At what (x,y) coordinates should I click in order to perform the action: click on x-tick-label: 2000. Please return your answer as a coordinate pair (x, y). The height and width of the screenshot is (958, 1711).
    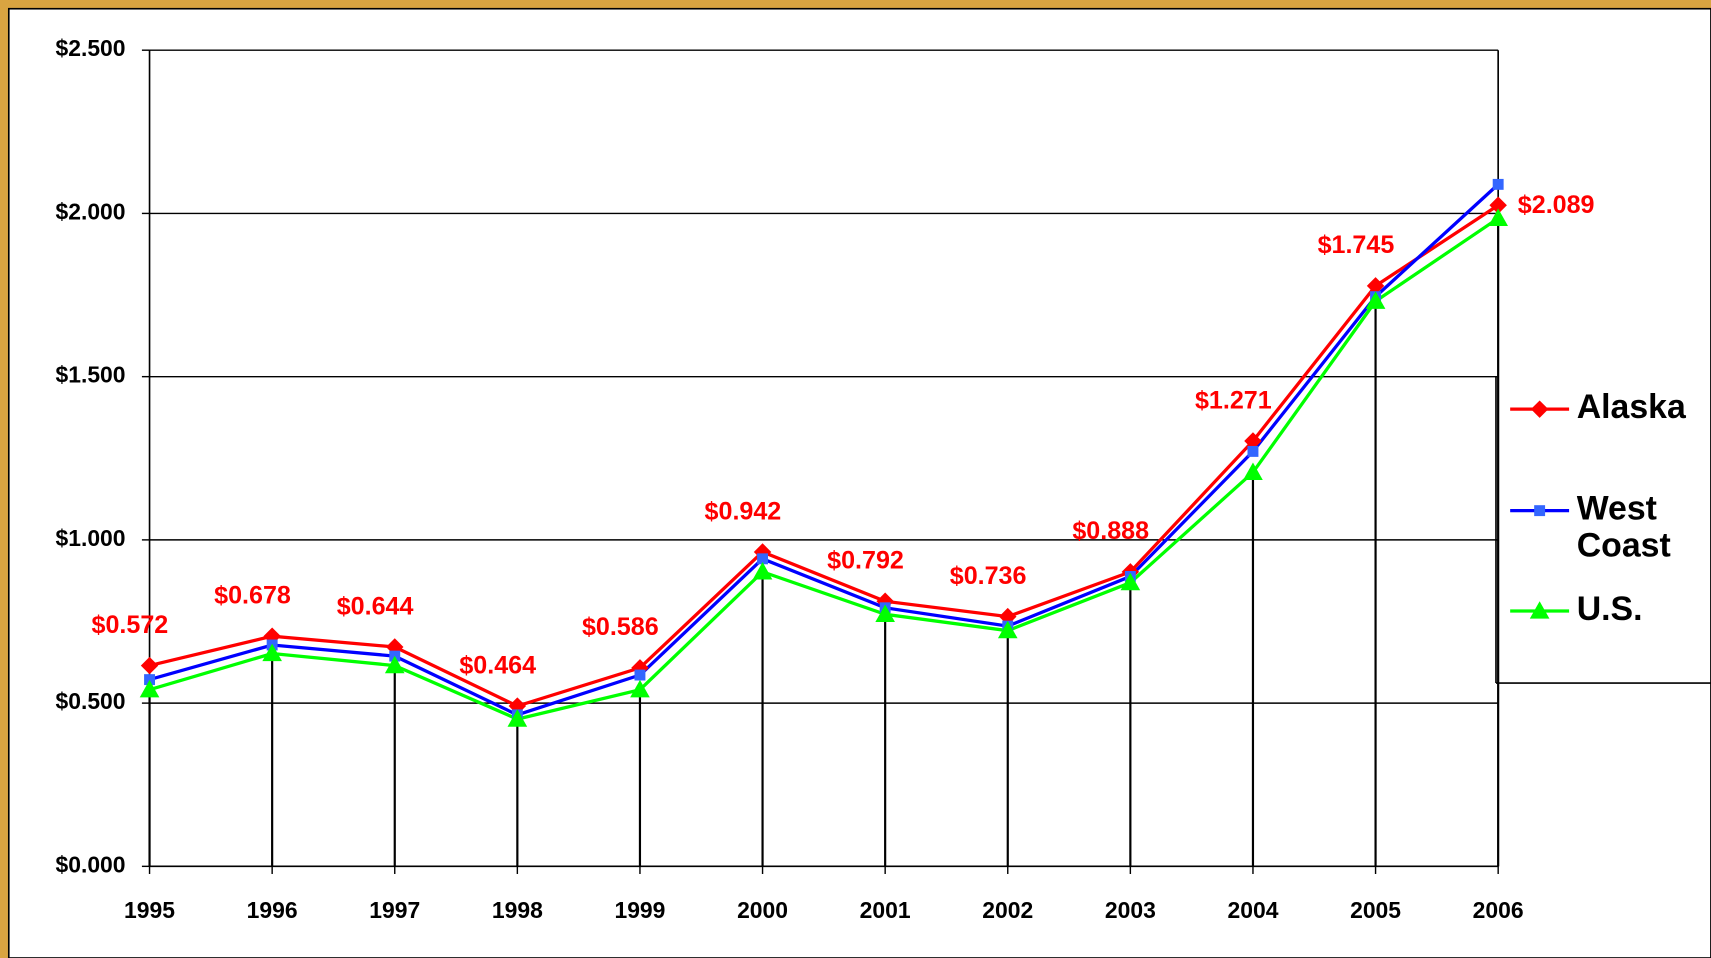
    Looking at the image, I should click on (762, 910).